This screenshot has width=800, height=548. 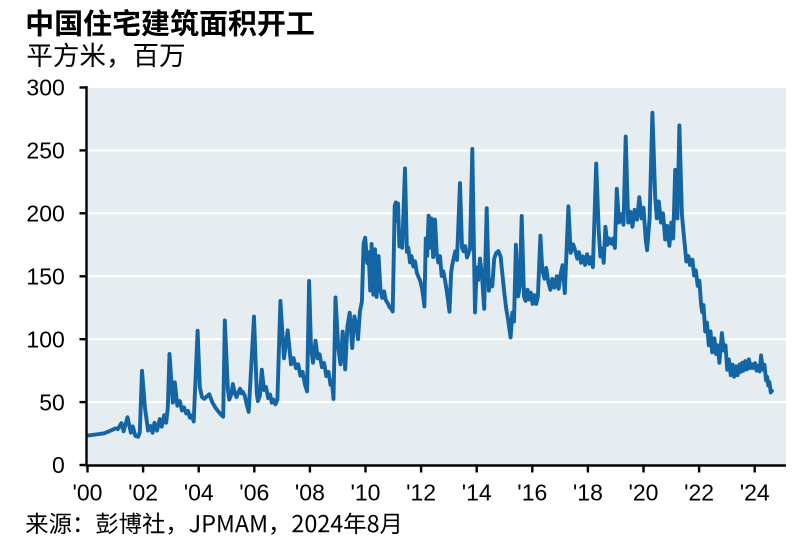 I want to click on svg-text: '20, so click(x=644, y=492).